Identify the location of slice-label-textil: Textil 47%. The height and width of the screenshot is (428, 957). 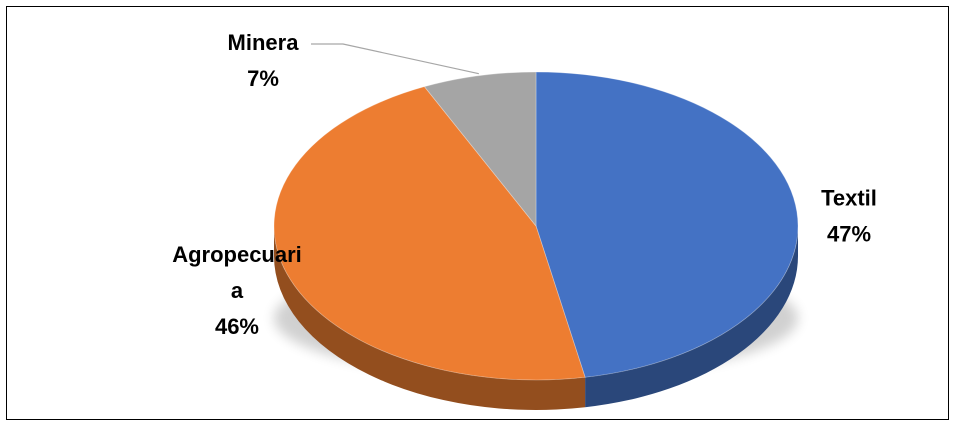
(849, 216).